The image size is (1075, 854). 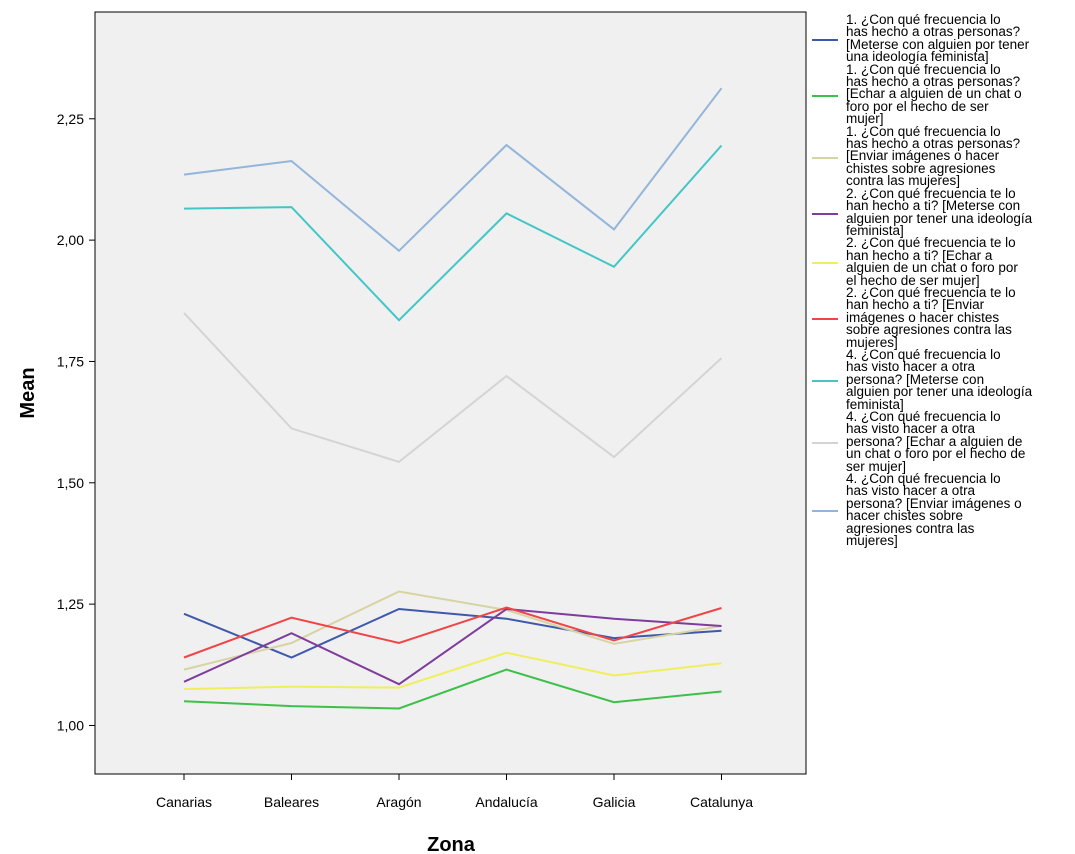 What do you see at coordinates (291, 802) in the screenshot?
I see `x-tick-label: Baleares` at bounding box center [291, 802].